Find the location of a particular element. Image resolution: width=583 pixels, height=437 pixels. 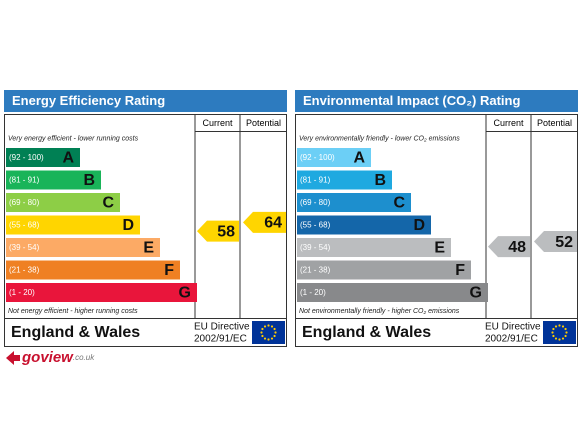

rating-value: 52 is located at coordinates (564, 242).